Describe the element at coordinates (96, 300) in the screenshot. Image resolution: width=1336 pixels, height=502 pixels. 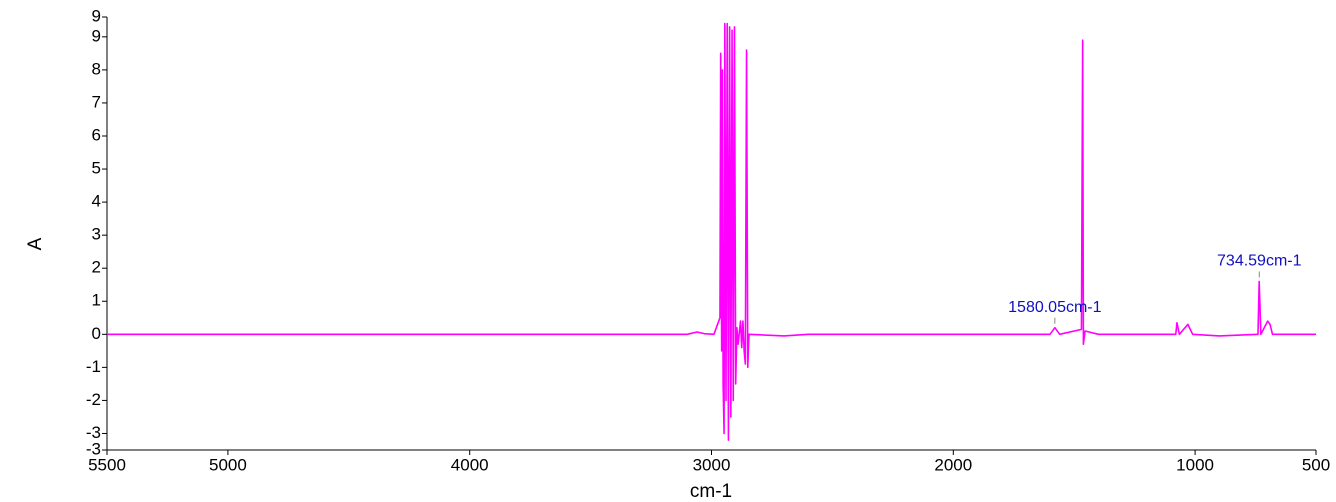
I see `y-tick-label: 1` at that location.